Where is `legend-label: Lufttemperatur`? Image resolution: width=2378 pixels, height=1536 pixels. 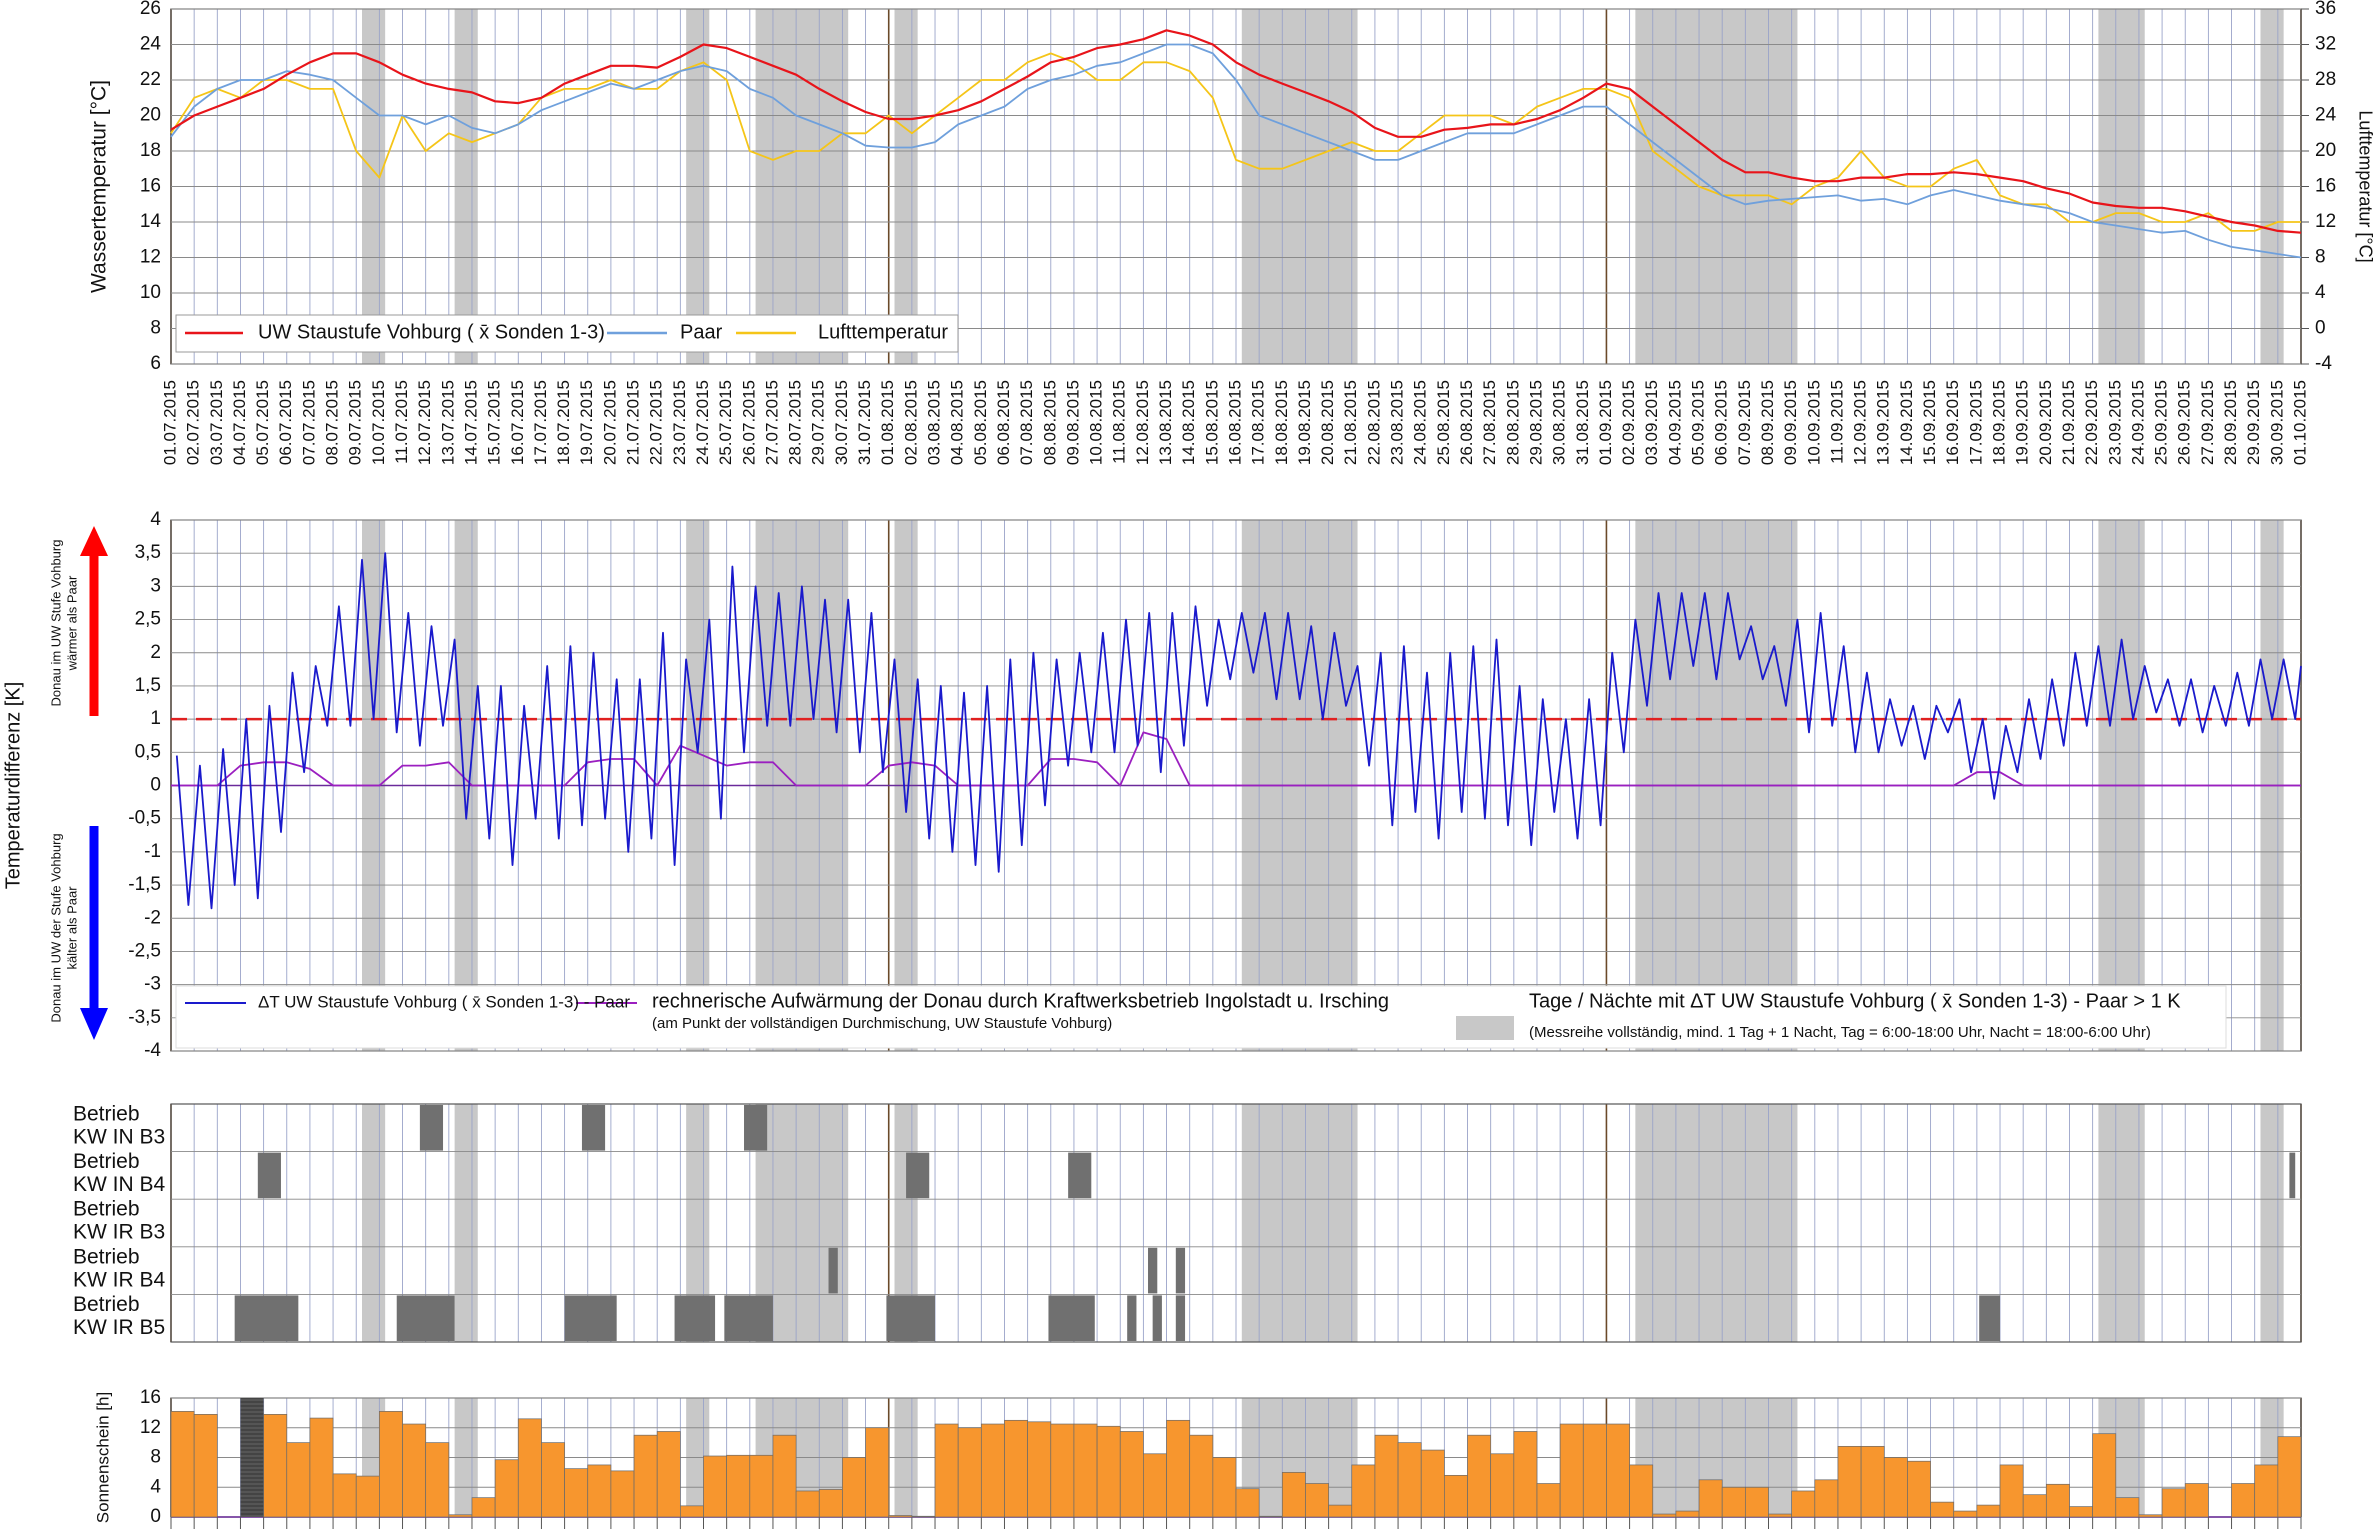 legend-label: Lufttemperatur is located at coordinates (883, 332).